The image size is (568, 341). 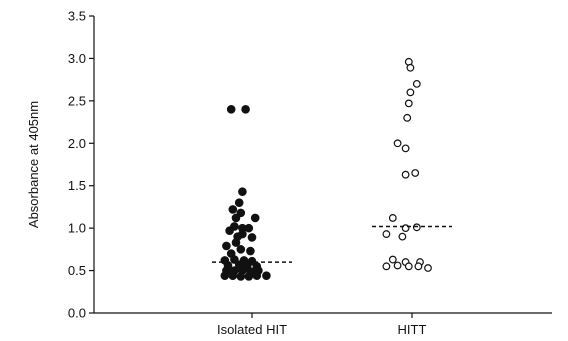 What do you see at coordinates (412, 329) in the screenshot?
I see `x-tick-label: HITT` at bounding box center [412, 329].